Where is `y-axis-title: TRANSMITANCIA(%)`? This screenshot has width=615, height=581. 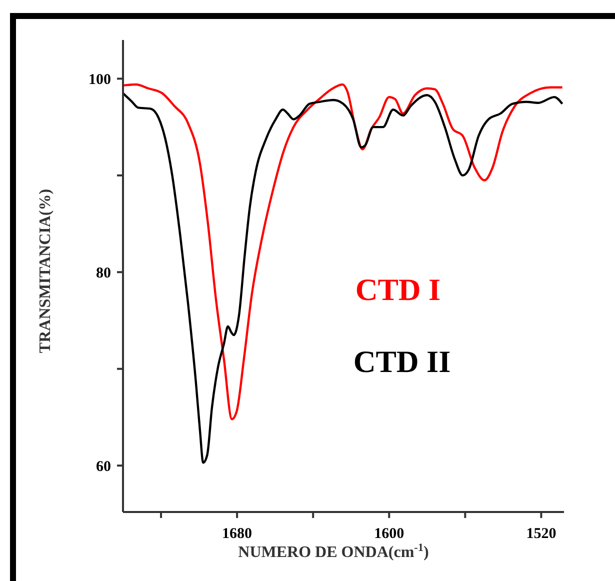 y-axis-title: TRANSMITANCIA(%) is located at coordinates (45, 271).